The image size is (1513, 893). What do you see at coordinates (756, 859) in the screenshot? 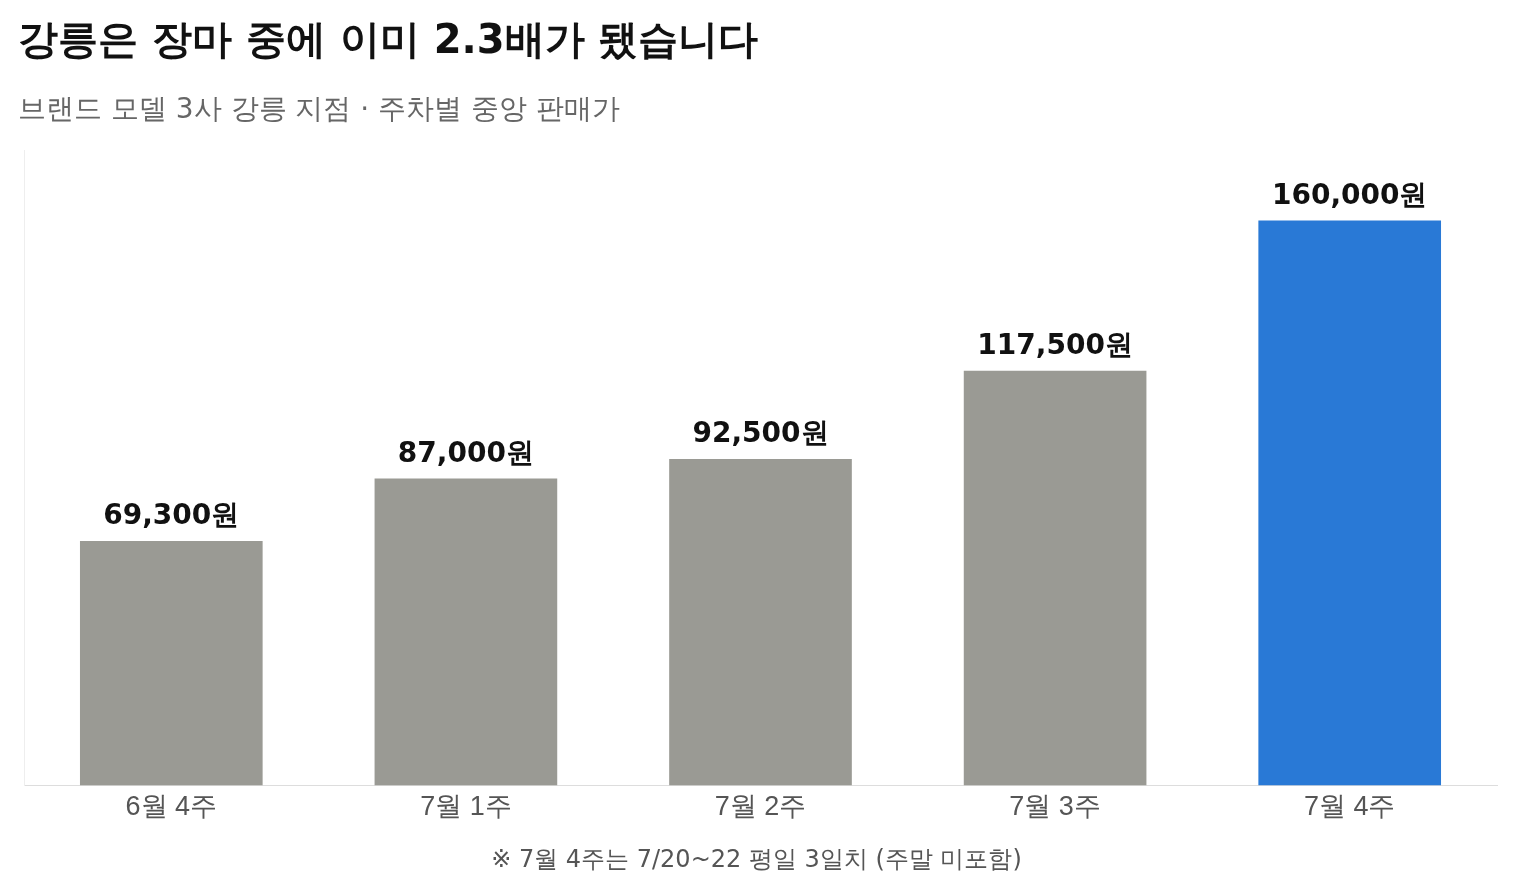
I see `text: ※ 7월 4주는 7/20~22 평일 3일치 (주말 미포함)` at bounding box center [756, 859].